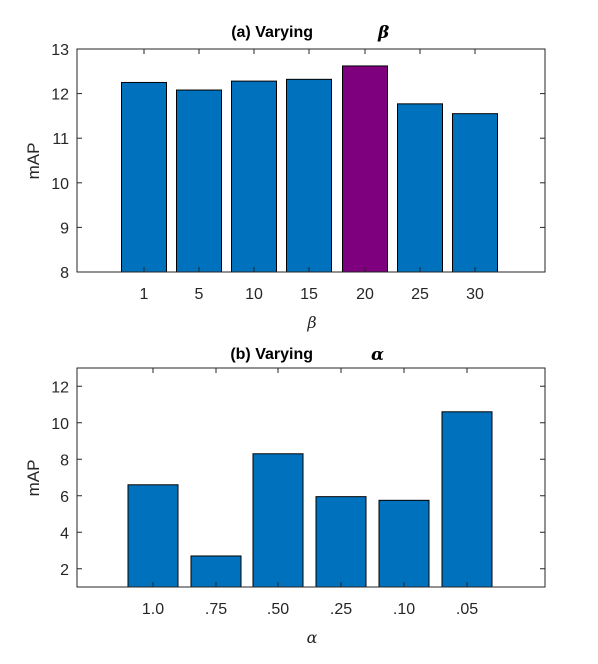 Image resolution: width=598 pixels, height=664 pixels. Describe the element at coordinates (341, 609) in the screenshot. I see `panel-b-xtick-label: .25` at that location.